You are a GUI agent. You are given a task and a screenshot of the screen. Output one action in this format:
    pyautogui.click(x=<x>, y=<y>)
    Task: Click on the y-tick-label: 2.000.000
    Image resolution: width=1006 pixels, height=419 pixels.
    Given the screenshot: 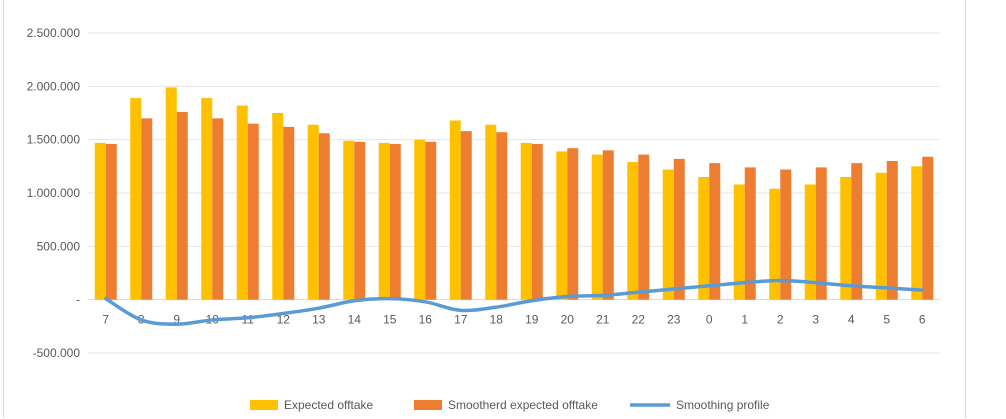 What is the action you would take?
    pyautogui.click(x=54, y=86)
    